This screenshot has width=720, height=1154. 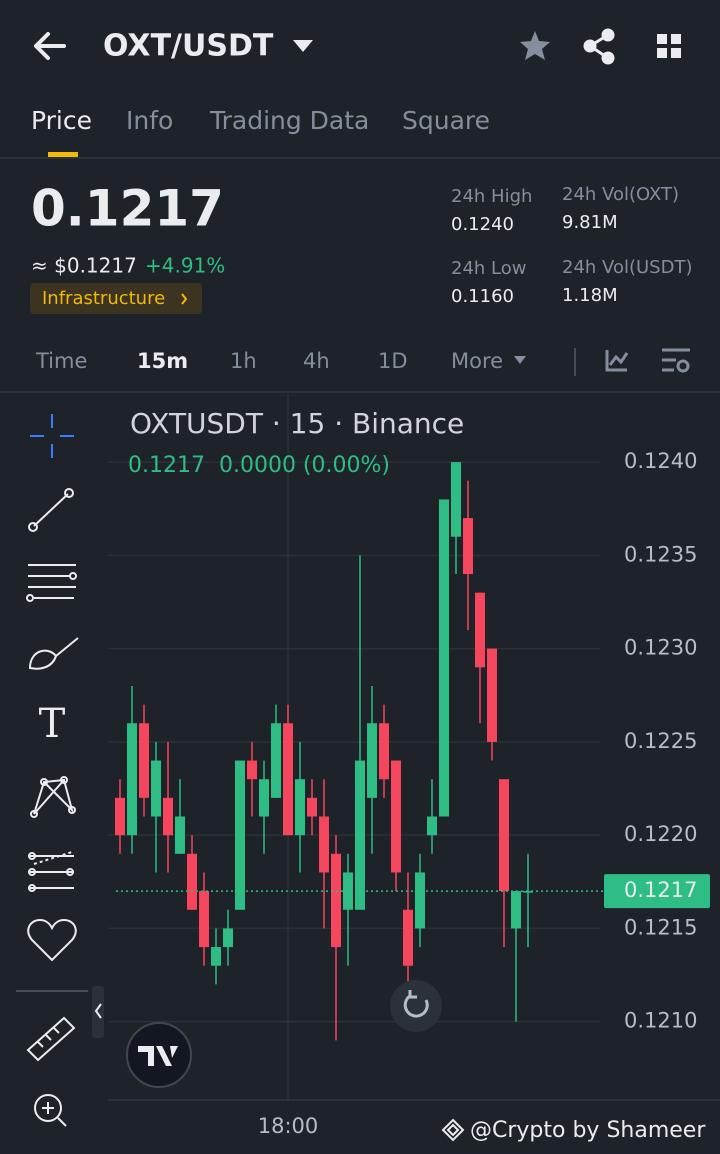 What do you see at coordinates (660, 834) in the screenshot?
I see `y-tick-label: 0.1220` at bounding box center [660, 834].